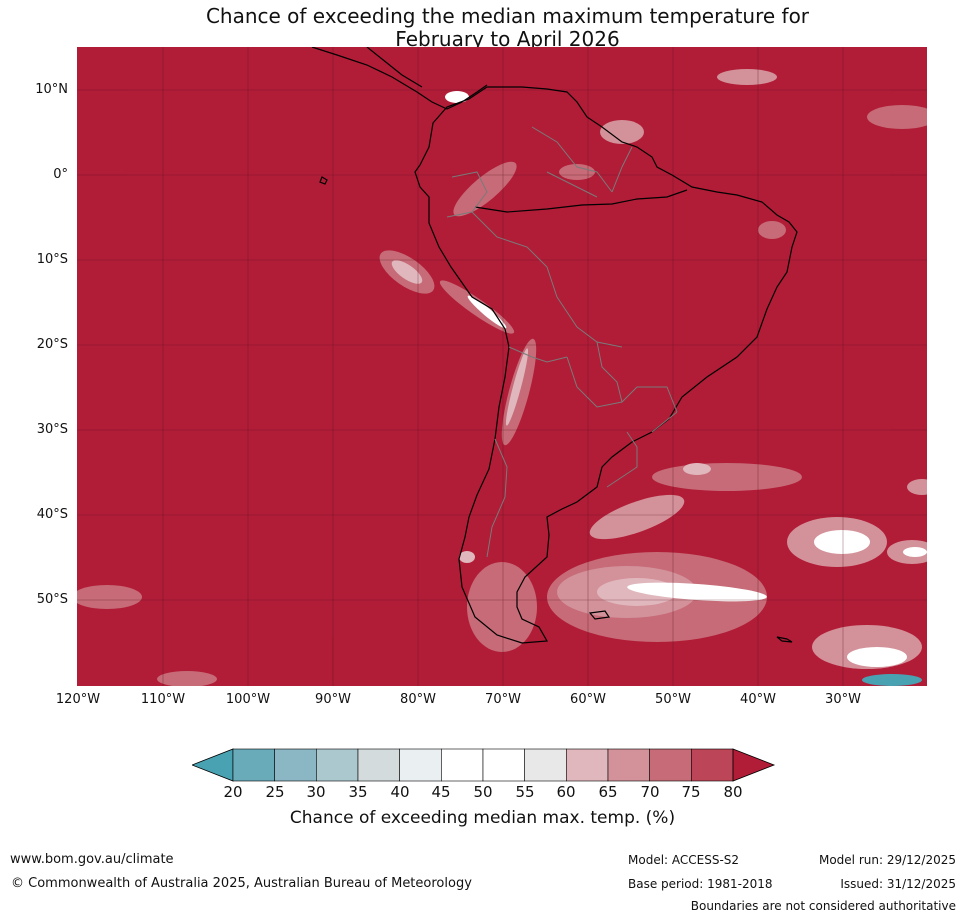 Image resolution: width=965 pixels, height=919 pixels. What do you see at coordinates (581, 201) in the screenshot?
I see `amazon-river` at bounding box center [581, 201].